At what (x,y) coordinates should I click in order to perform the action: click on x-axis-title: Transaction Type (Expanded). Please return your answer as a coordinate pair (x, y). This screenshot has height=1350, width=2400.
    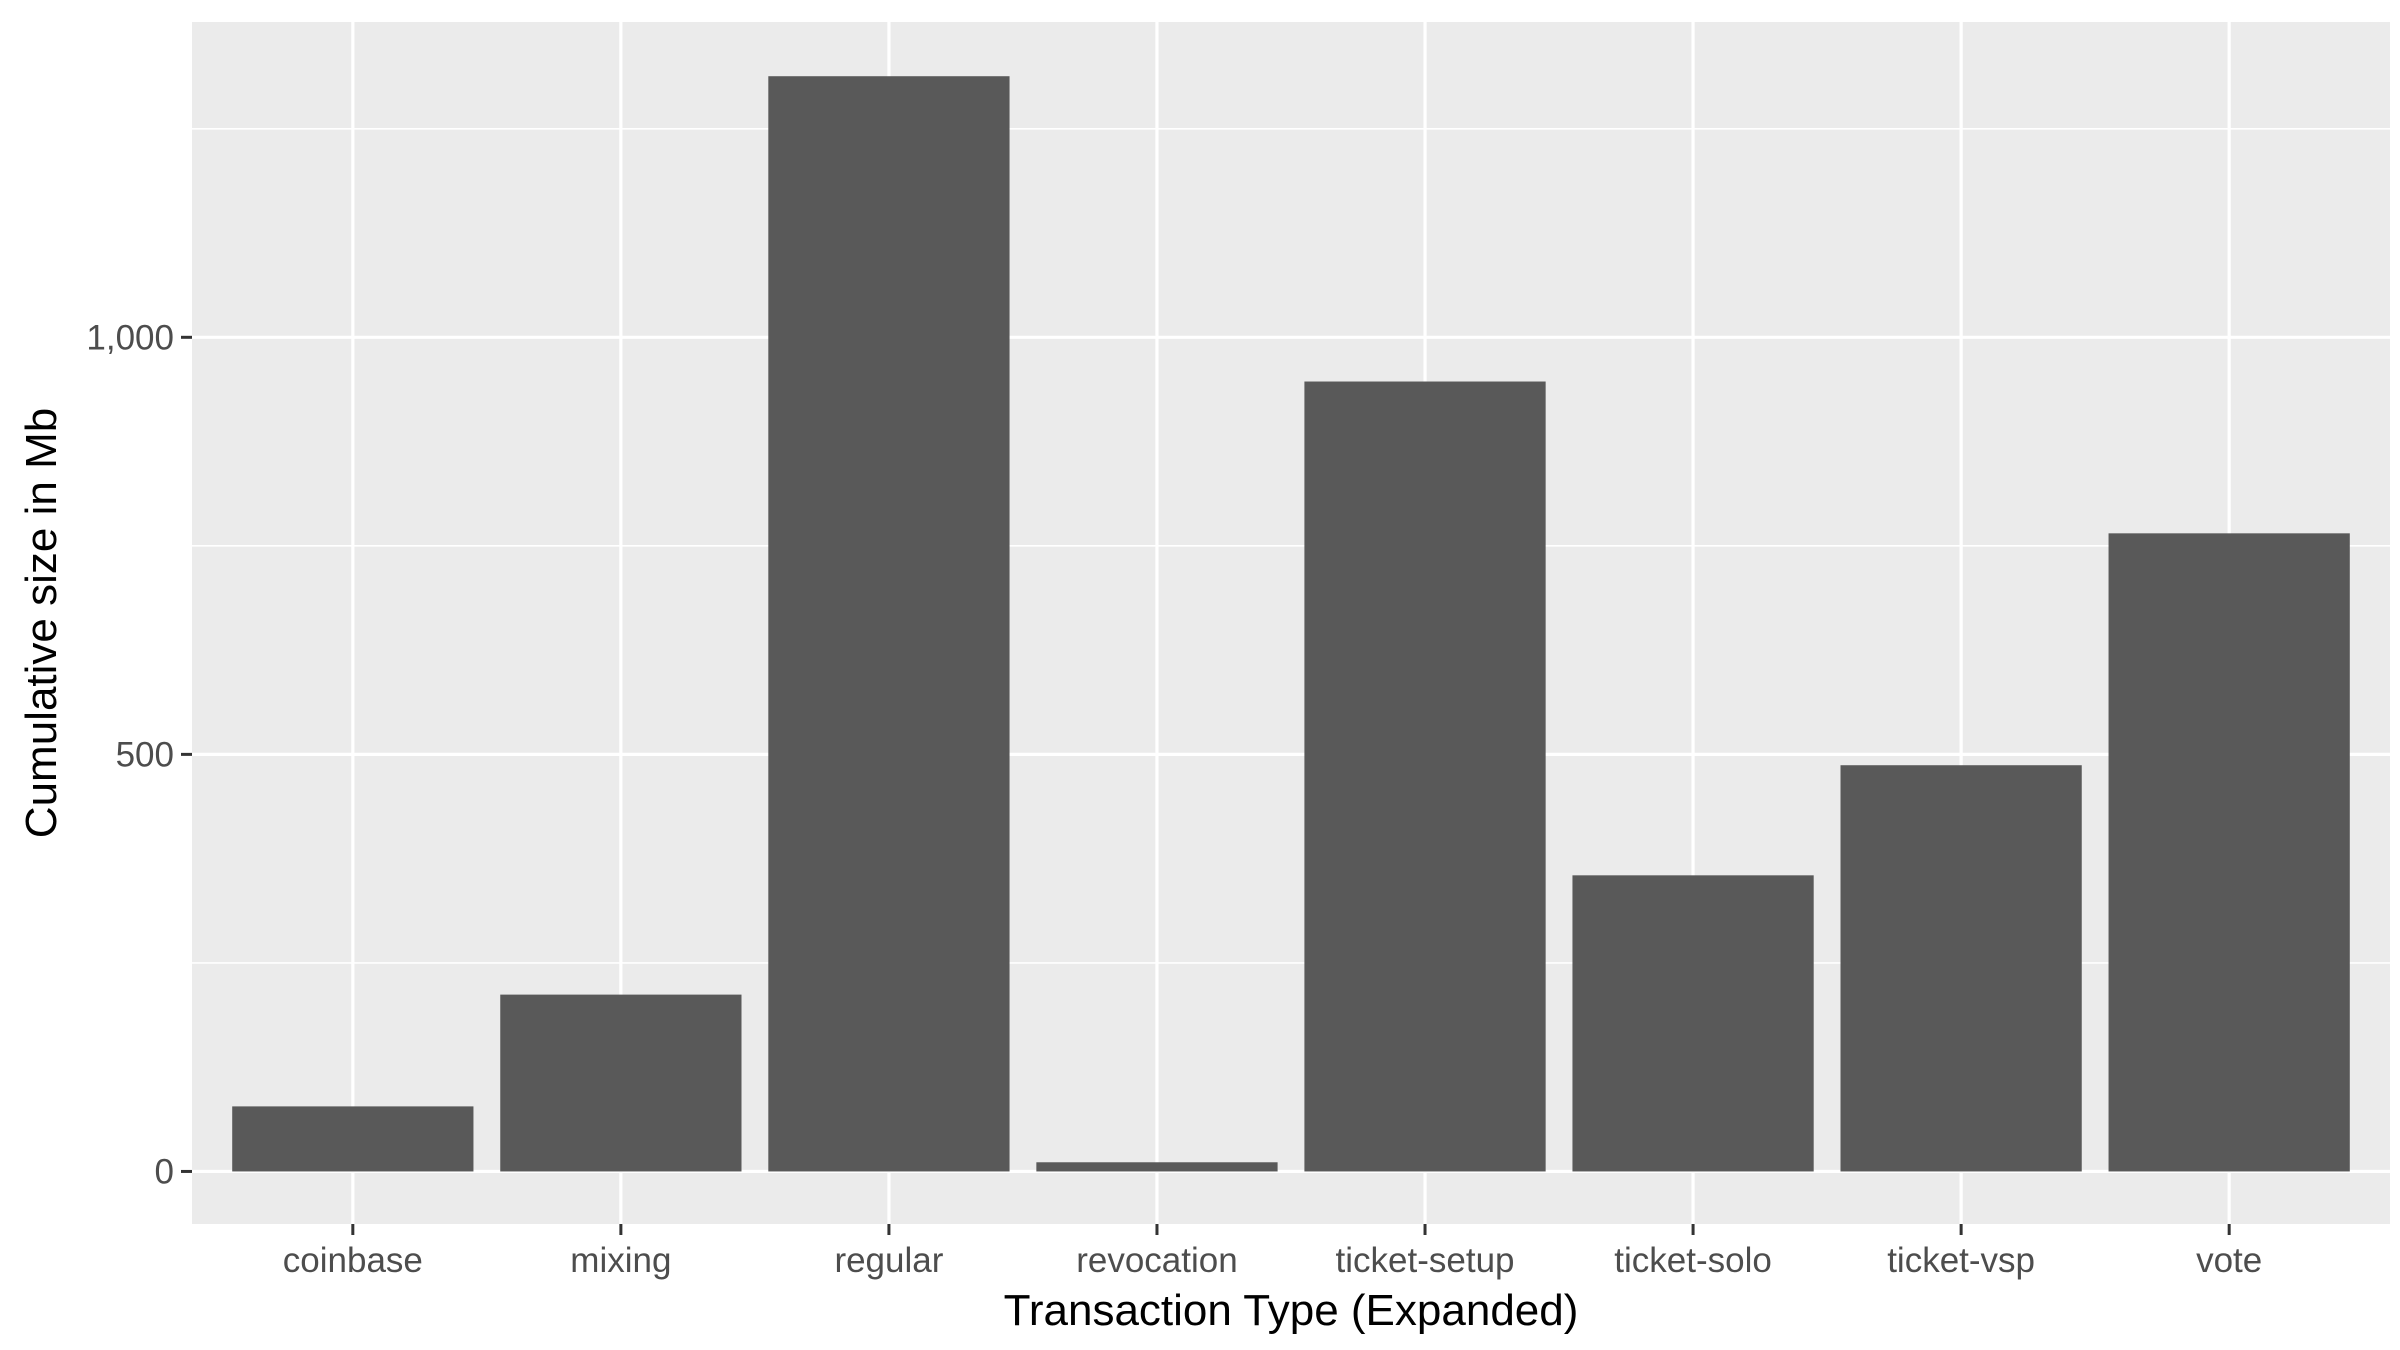
    Looking at the image, I should click on (1291, 1310).